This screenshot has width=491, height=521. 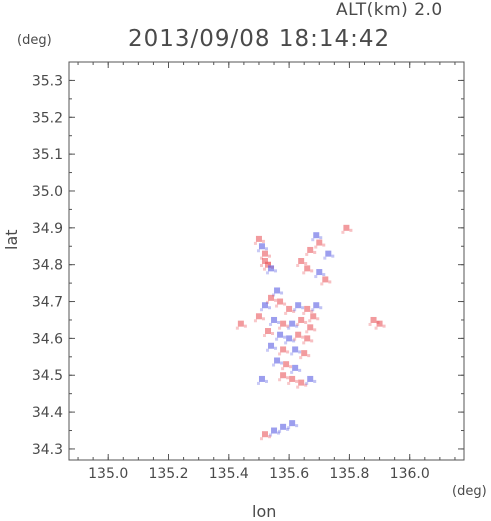 What do you see at coordinates (469, 491) in the screenshot?
I see `x-unit-label: (deg)` at bounding box center [469, 491].